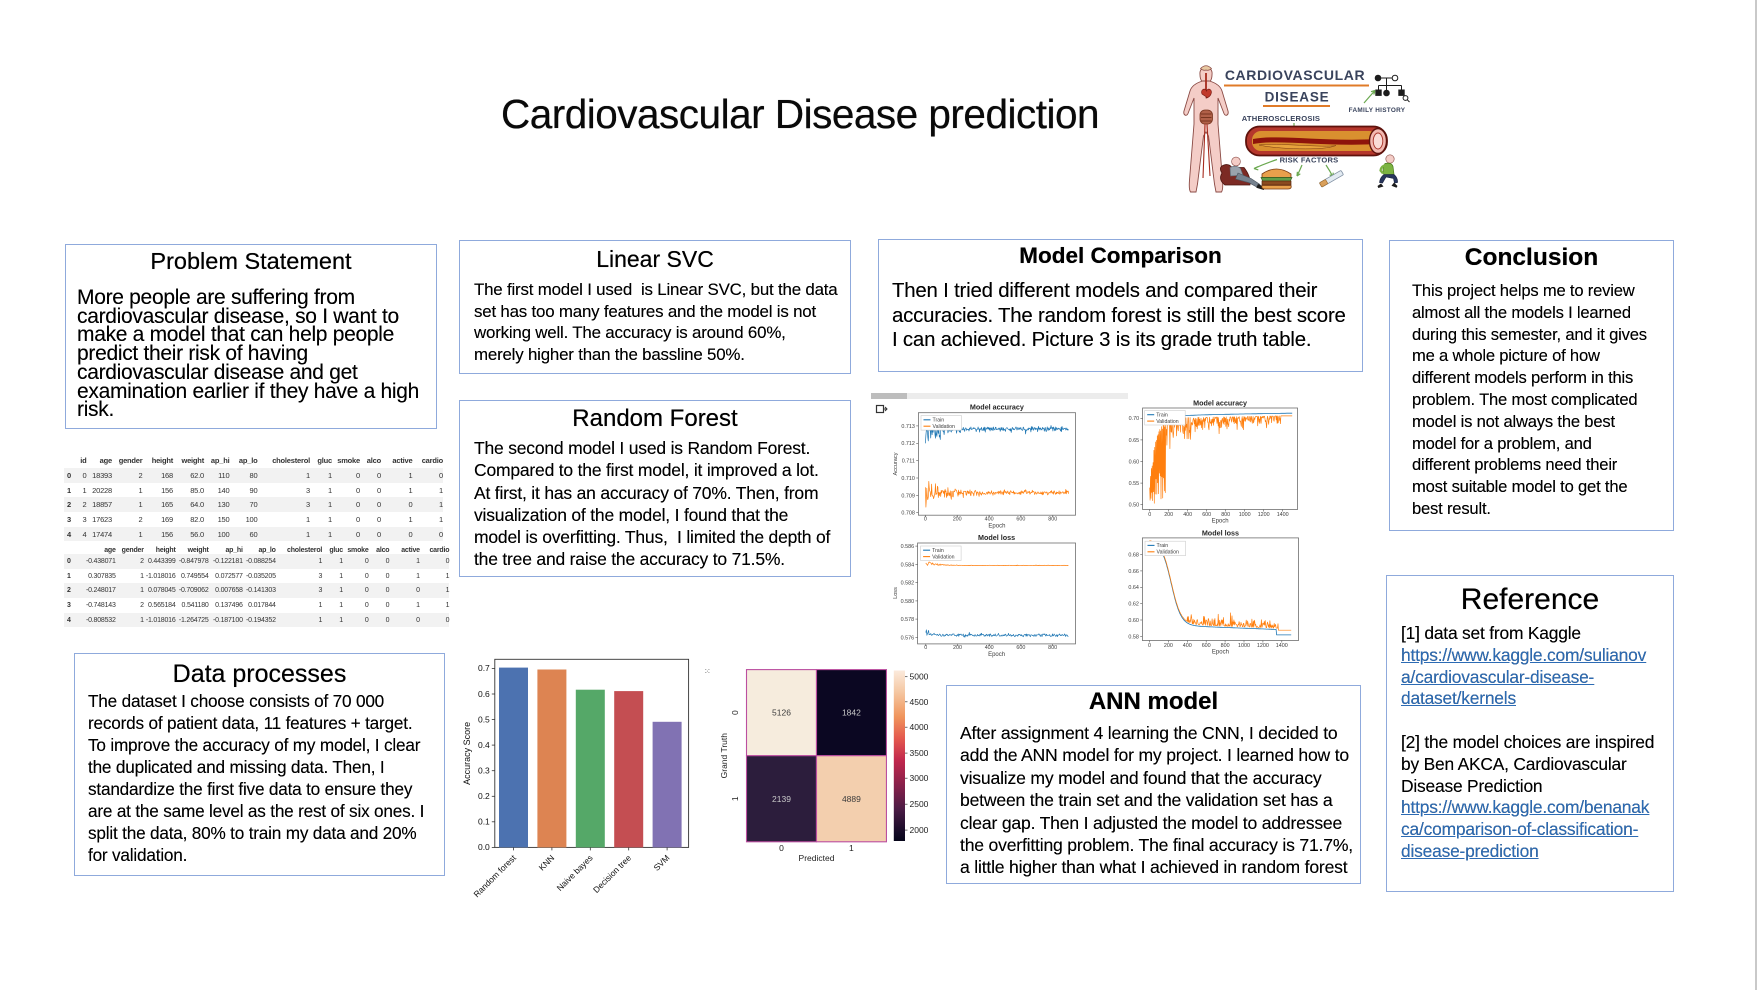 This screenshot has height=990, width=1760. Describe the element at coordinates (484, 771) in the screenshot. I see `svg-text: 0.3` at that location.